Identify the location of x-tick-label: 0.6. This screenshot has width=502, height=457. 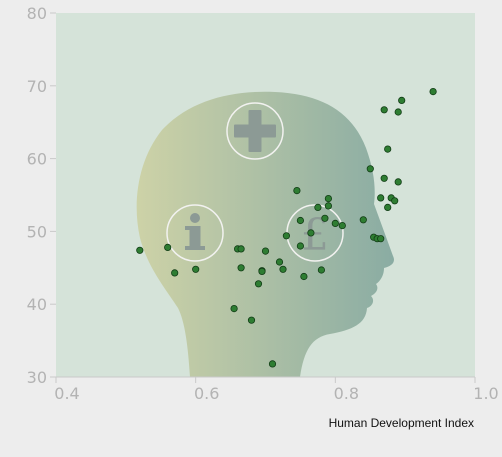
(206, 393).